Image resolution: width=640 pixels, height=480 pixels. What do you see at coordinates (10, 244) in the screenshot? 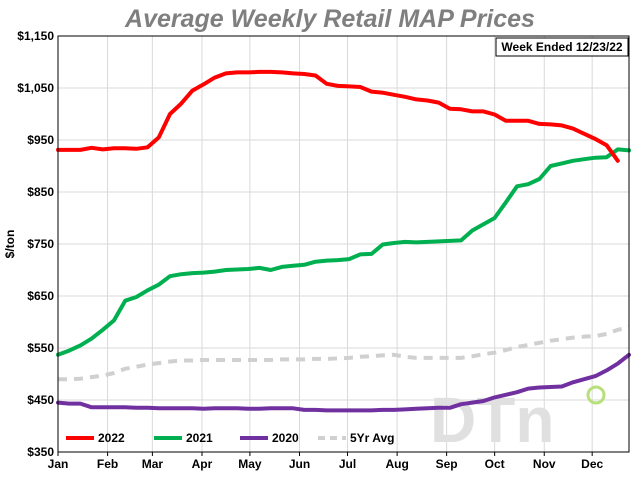
I see `y-axis-label: $/ton` at bounding box center [10, 244].